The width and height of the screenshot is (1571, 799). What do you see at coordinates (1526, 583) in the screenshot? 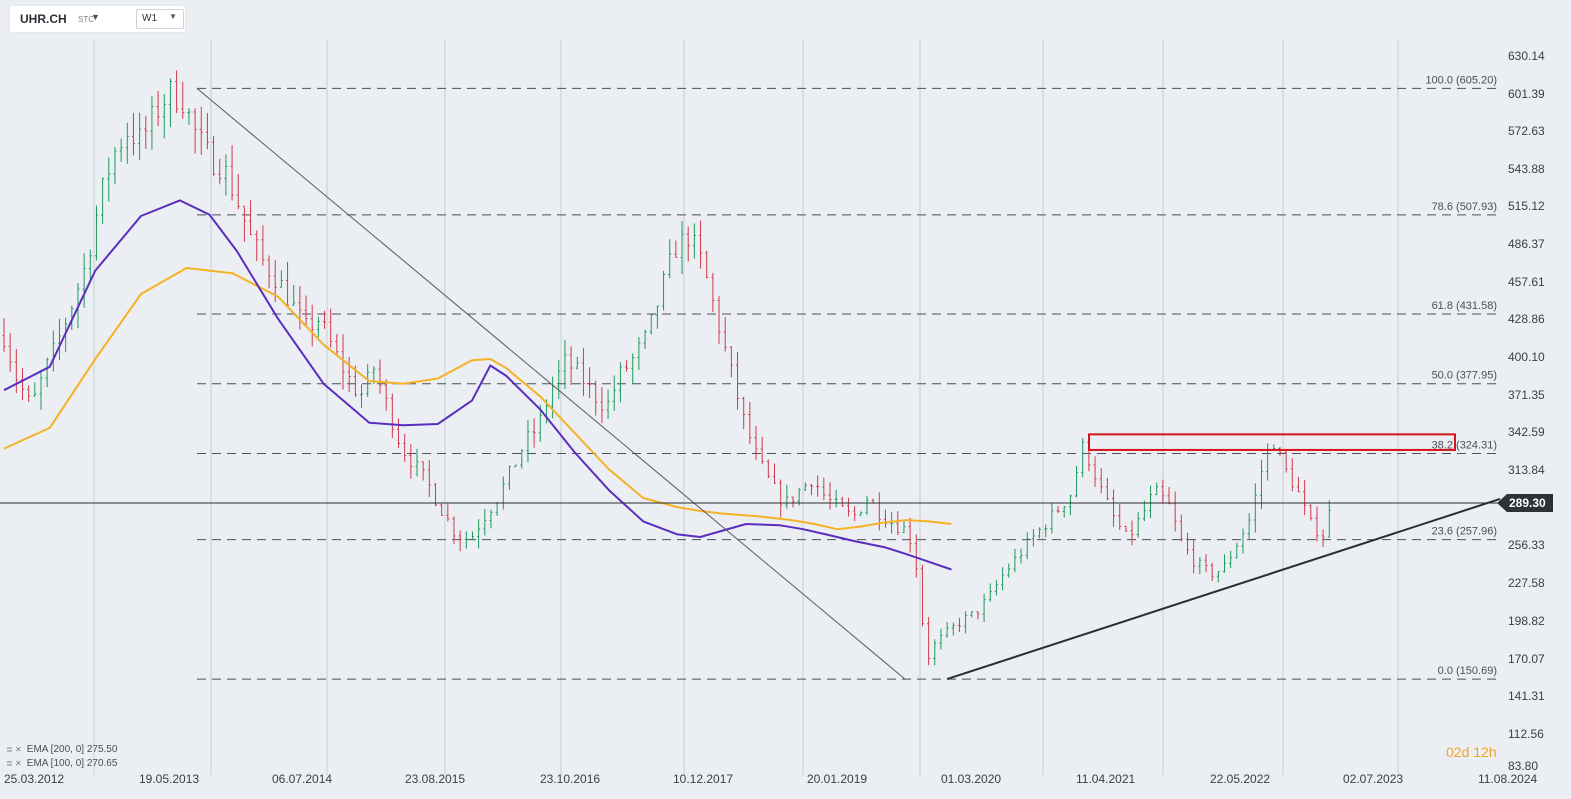
I see `price-tick-label: 227.58` at bounding box center [1526, 583].